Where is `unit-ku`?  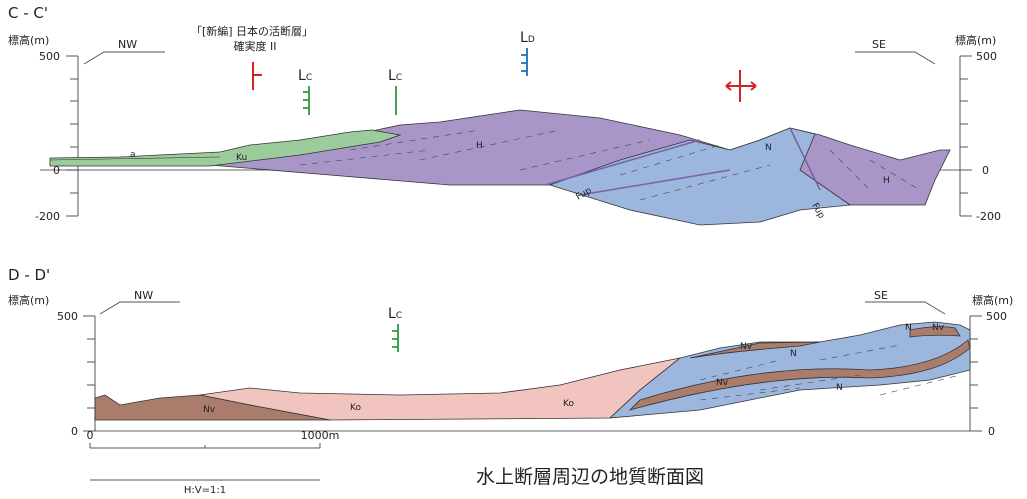 unit-ku is located at coordinates (225, 148).